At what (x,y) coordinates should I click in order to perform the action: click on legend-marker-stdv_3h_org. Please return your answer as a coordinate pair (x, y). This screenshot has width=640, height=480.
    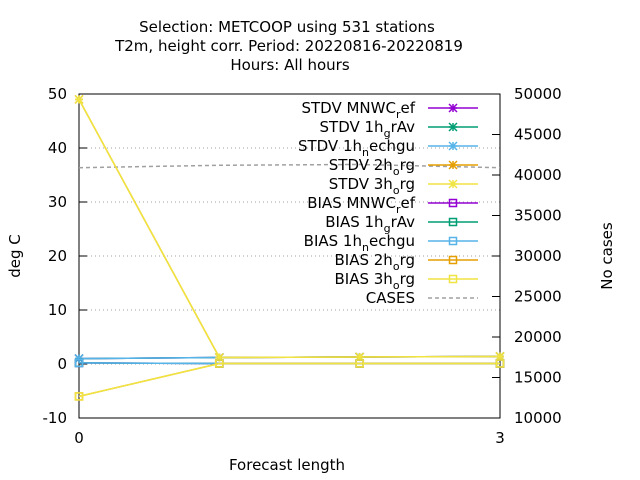
    Looking at the image, I should click on (453, 184).